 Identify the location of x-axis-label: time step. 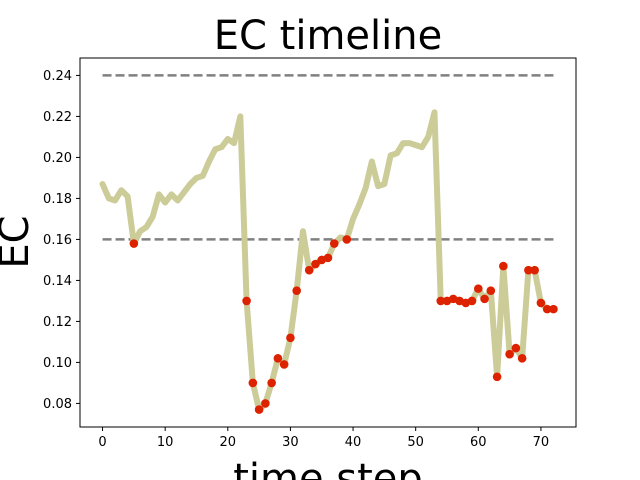
(328, 468).